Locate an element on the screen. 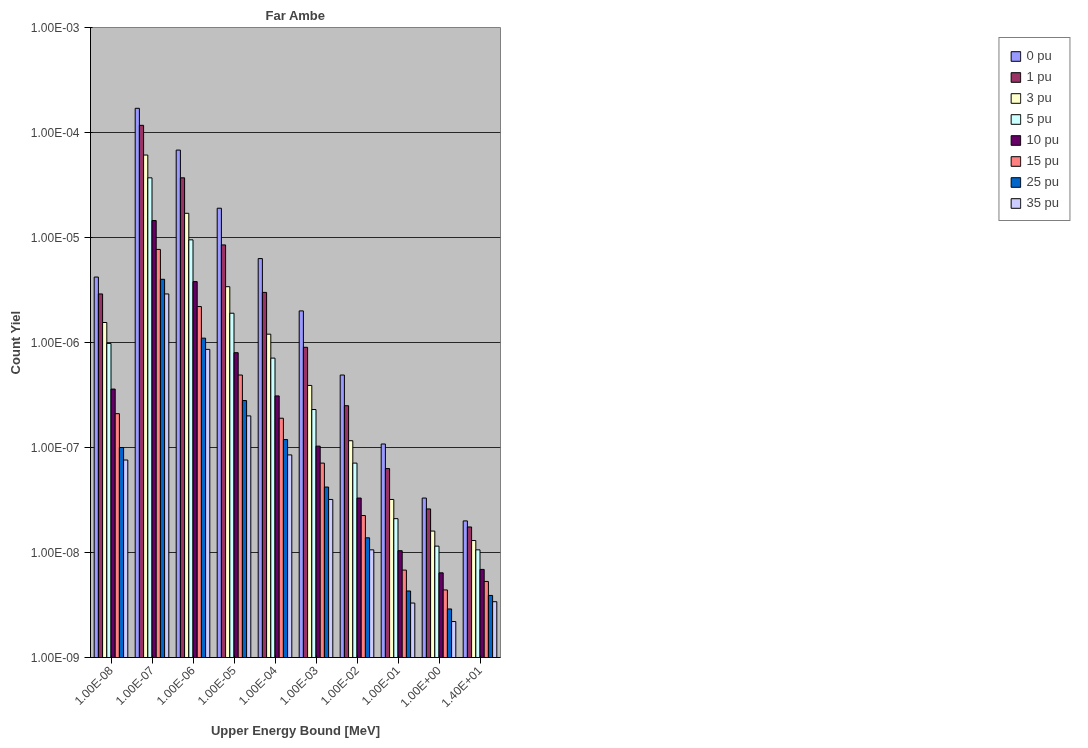 The width and height of the screenshot is (1088, 748). y-tick-label: 1.00E-05 is located at coordinates (55, 237).